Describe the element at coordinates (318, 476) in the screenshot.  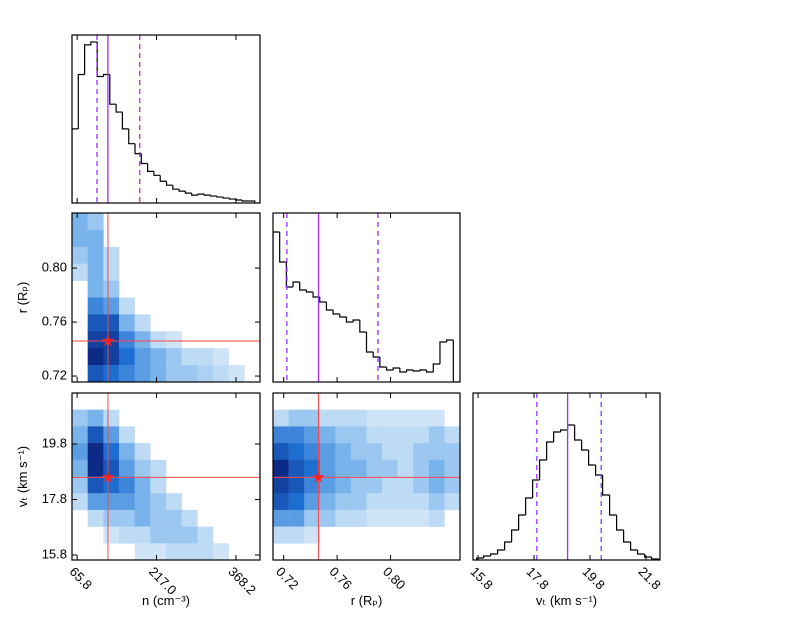
I see `best-fit-marker` at that location.